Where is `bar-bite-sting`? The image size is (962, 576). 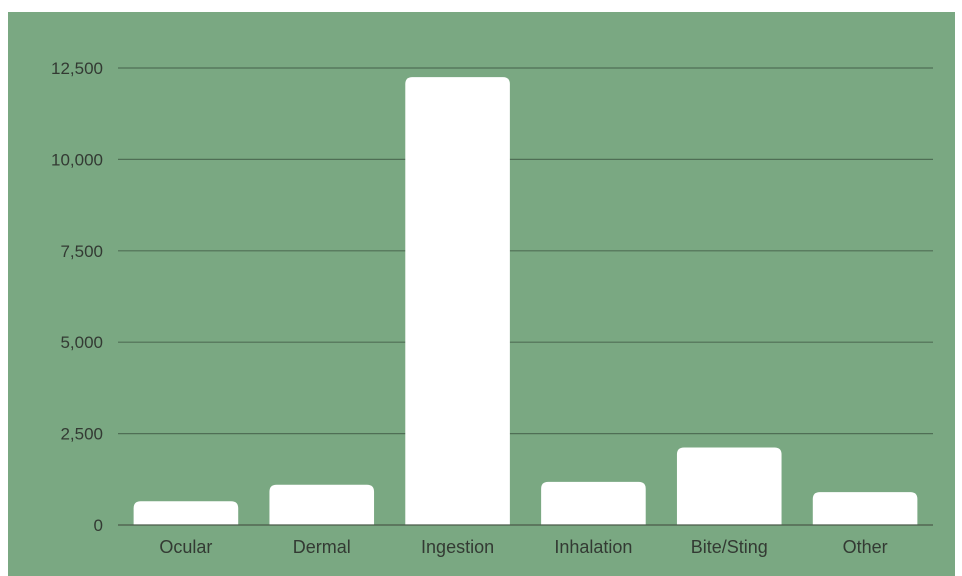 bar-bite-sting is located at coordinates (729, 486).